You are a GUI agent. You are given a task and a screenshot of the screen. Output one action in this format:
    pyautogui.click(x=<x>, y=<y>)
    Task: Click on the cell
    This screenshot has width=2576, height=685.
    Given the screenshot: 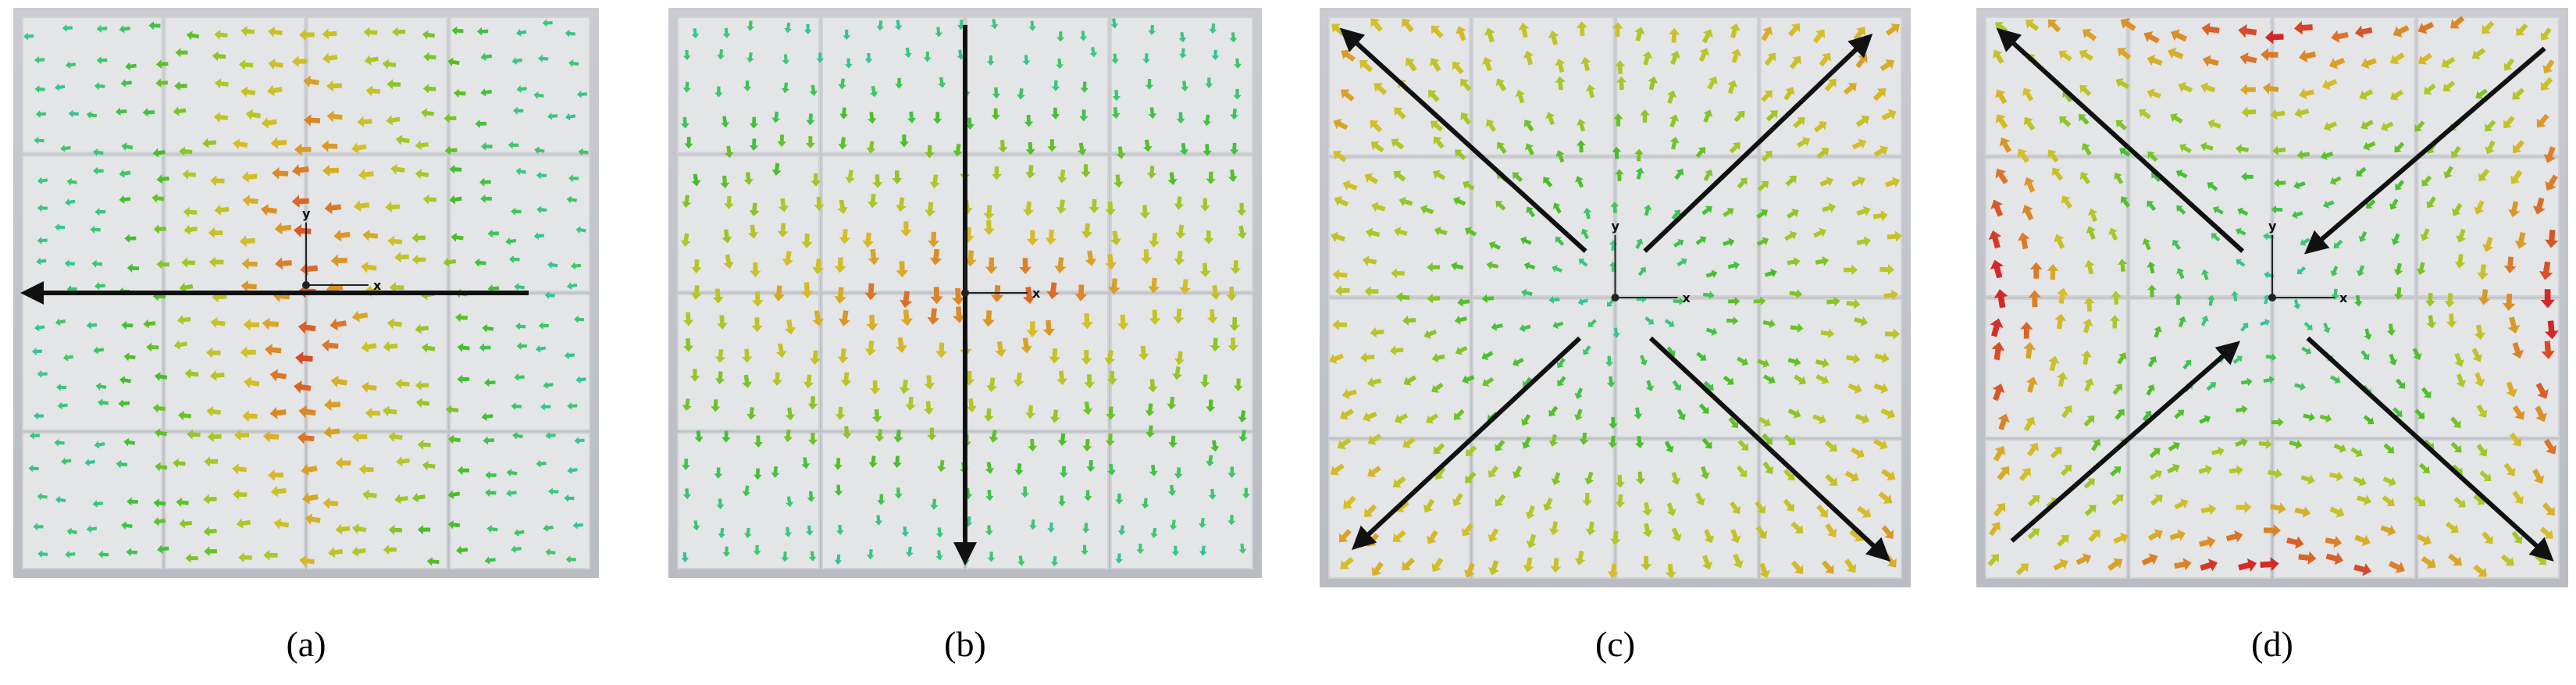 What is the action you would take?
    pyautogui.click(x=2488, y=86)
    